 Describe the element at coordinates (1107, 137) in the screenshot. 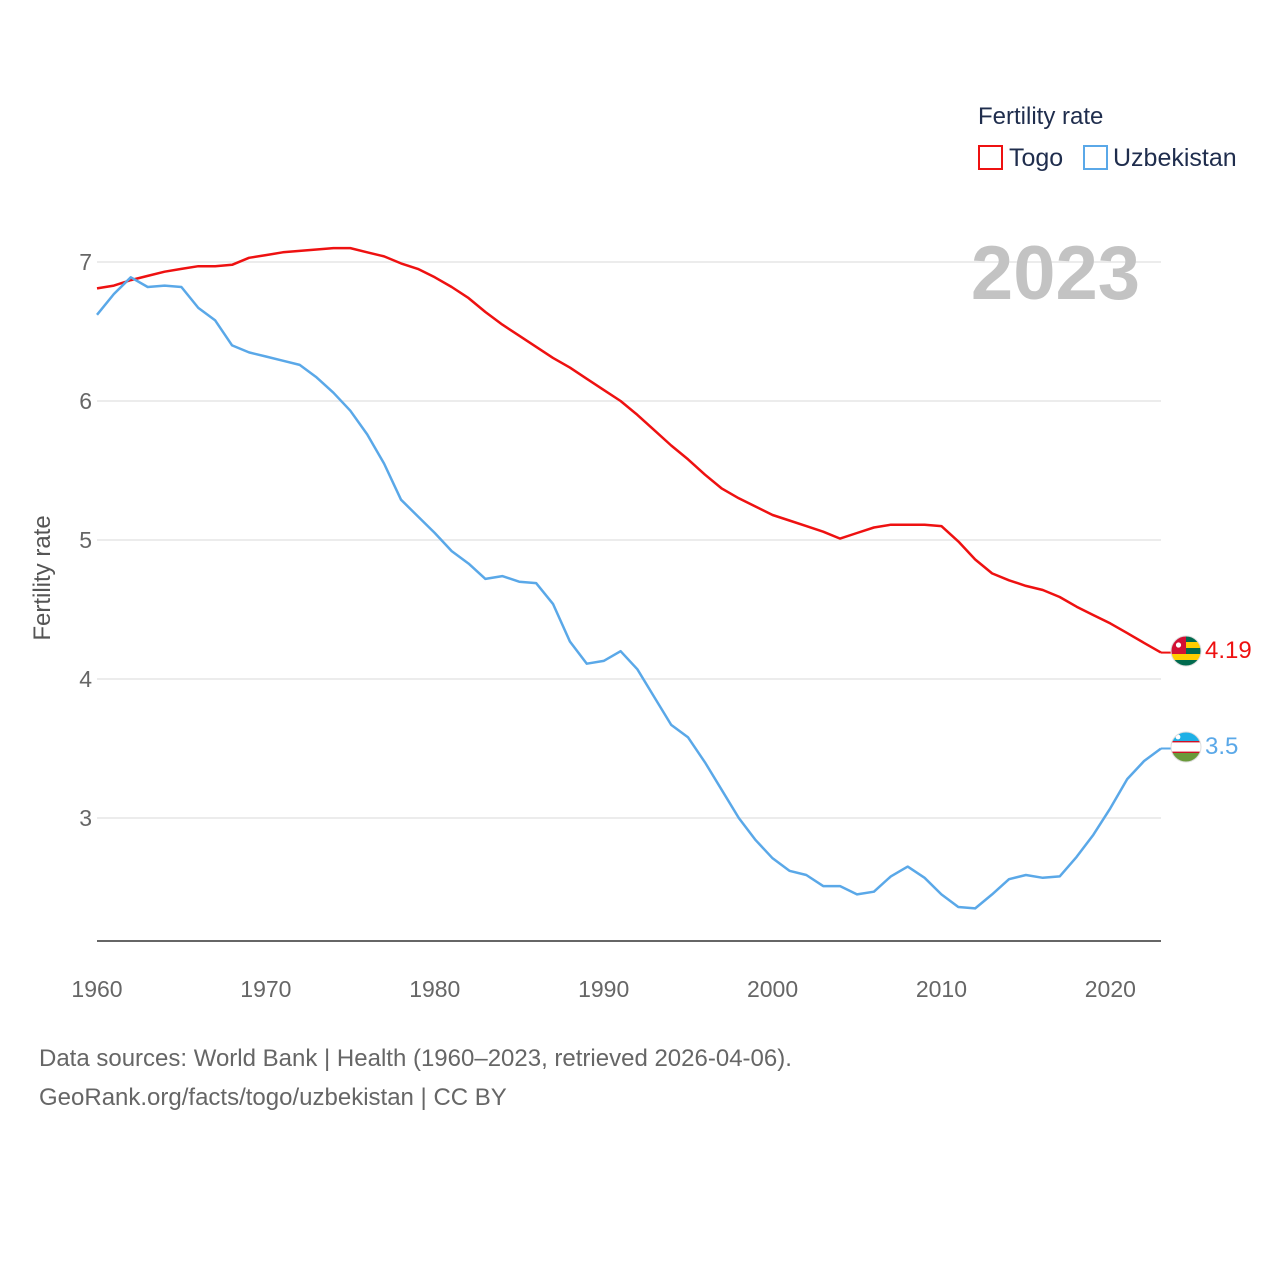

I see `legend: Fertility rate Togo Uzbekistan` at that location.